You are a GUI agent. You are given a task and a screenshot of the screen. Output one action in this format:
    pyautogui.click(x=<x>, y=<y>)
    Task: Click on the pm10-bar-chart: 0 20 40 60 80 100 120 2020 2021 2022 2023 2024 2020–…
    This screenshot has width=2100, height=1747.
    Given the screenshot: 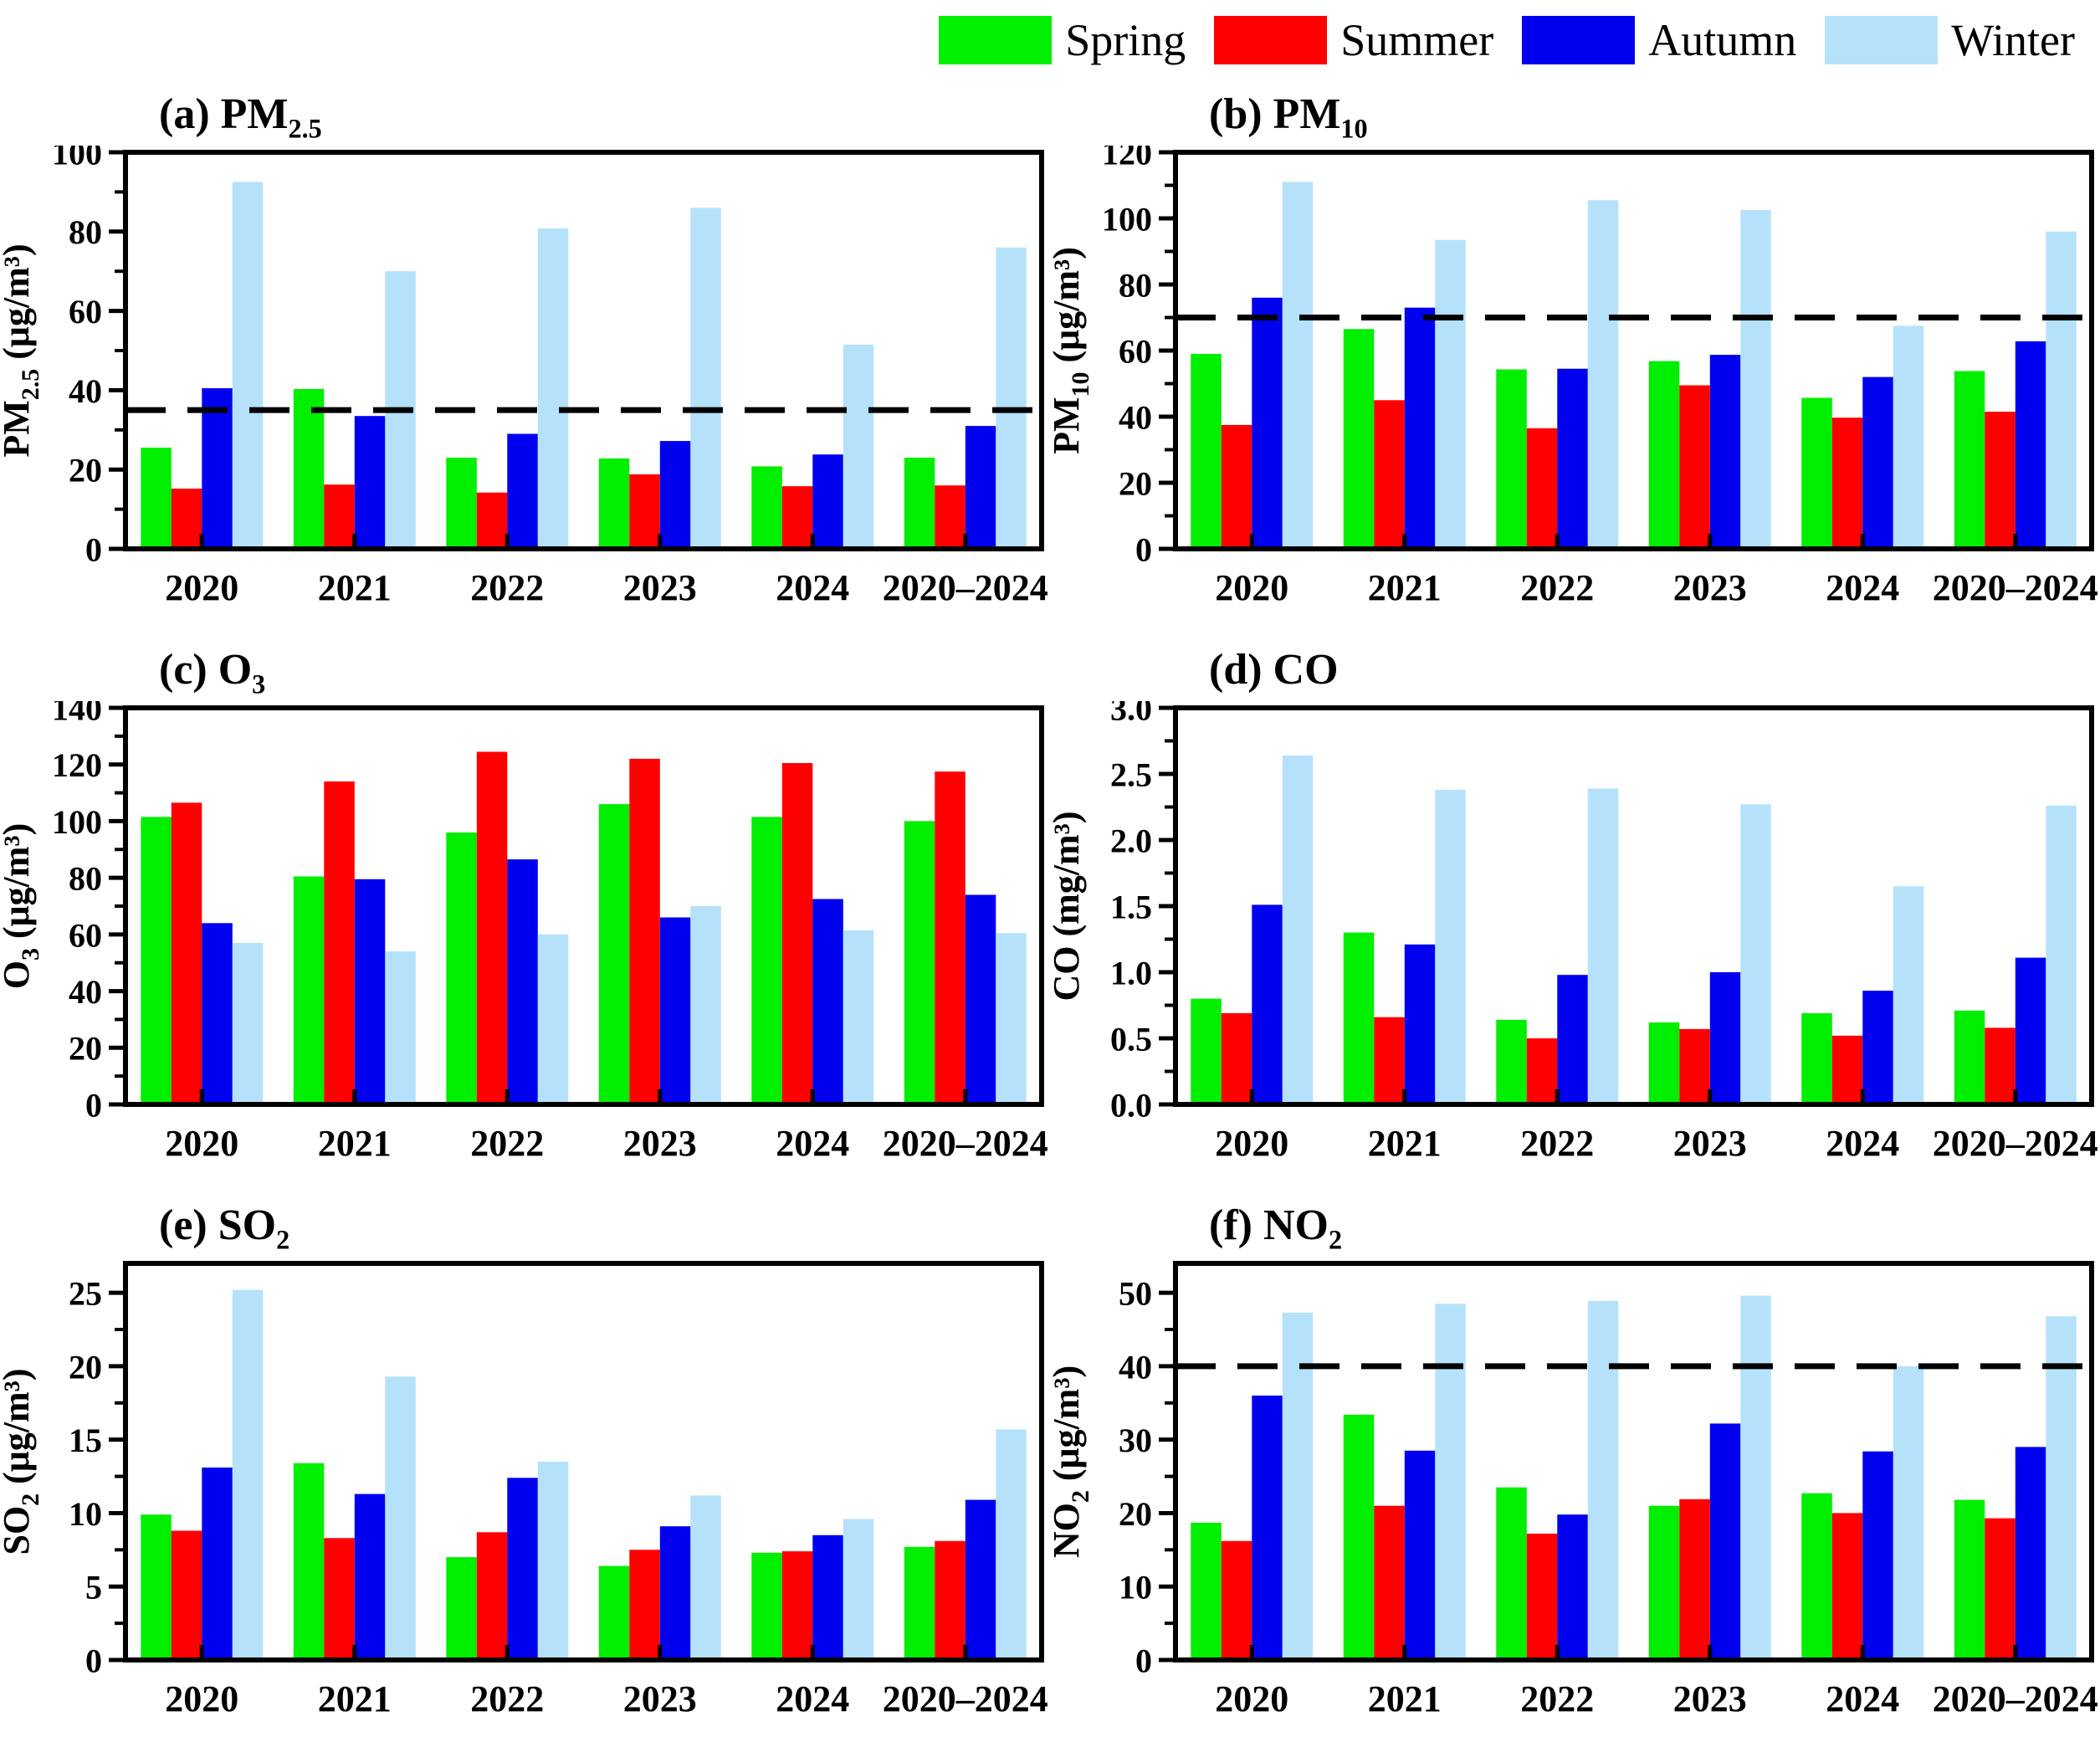 What is the action you would take?
    pyautogui.click(x=1574, y=377)
    